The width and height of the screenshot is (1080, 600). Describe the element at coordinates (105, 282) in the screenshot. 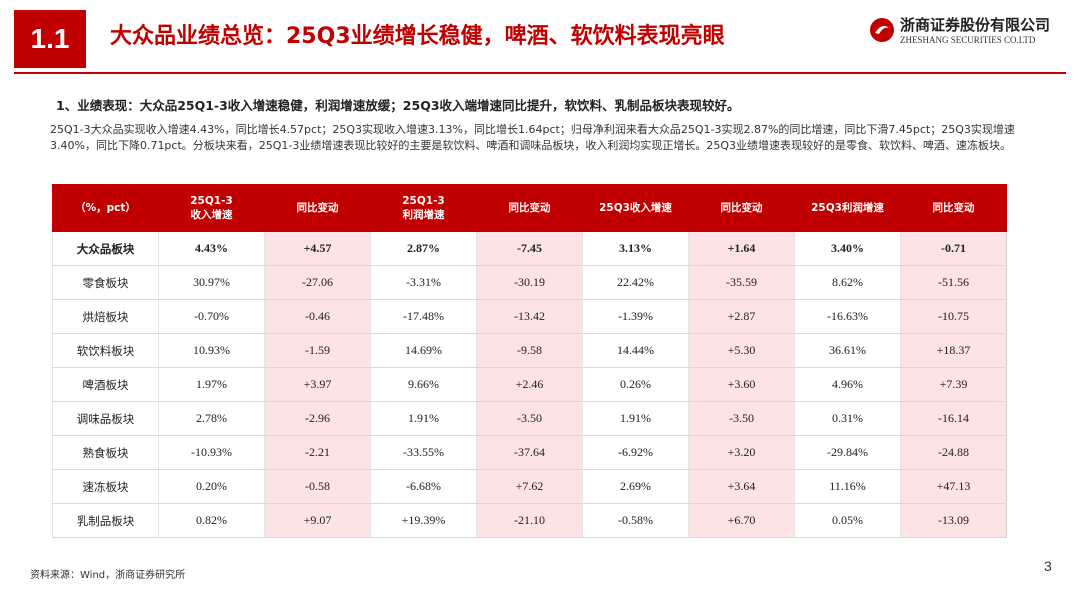

I see `row-label: 零食板块` at that location.